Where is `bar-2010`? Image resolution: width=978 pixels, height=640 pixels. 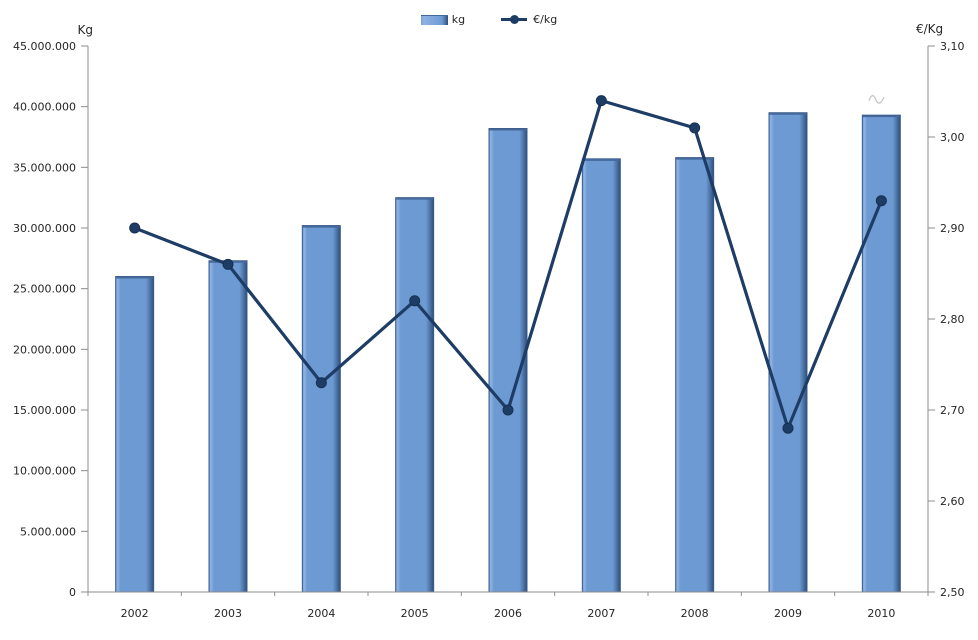 bar-2010 is located at coordinates (881, 353).